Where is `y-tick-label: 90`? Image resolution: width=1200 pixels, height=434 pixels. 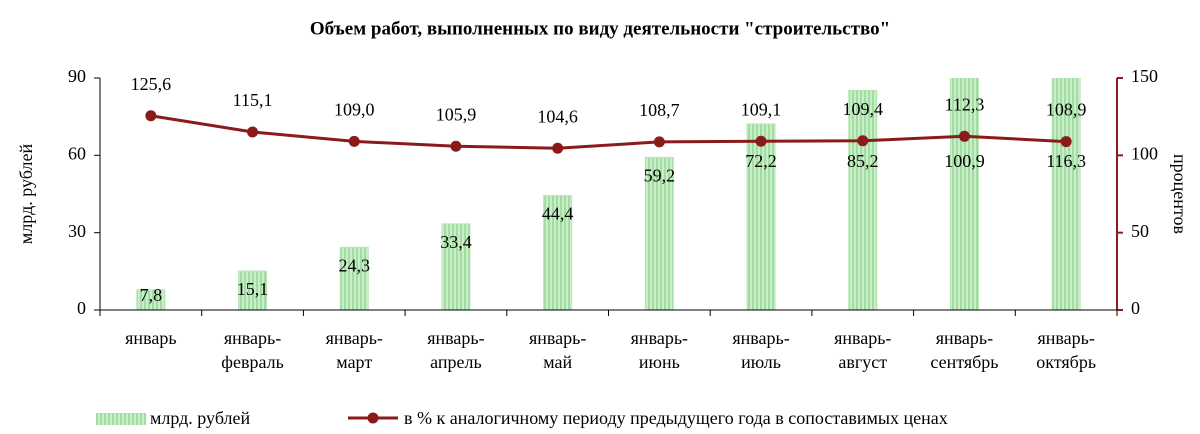 y-tick-label: 90 is located at coordinates (77, 76).